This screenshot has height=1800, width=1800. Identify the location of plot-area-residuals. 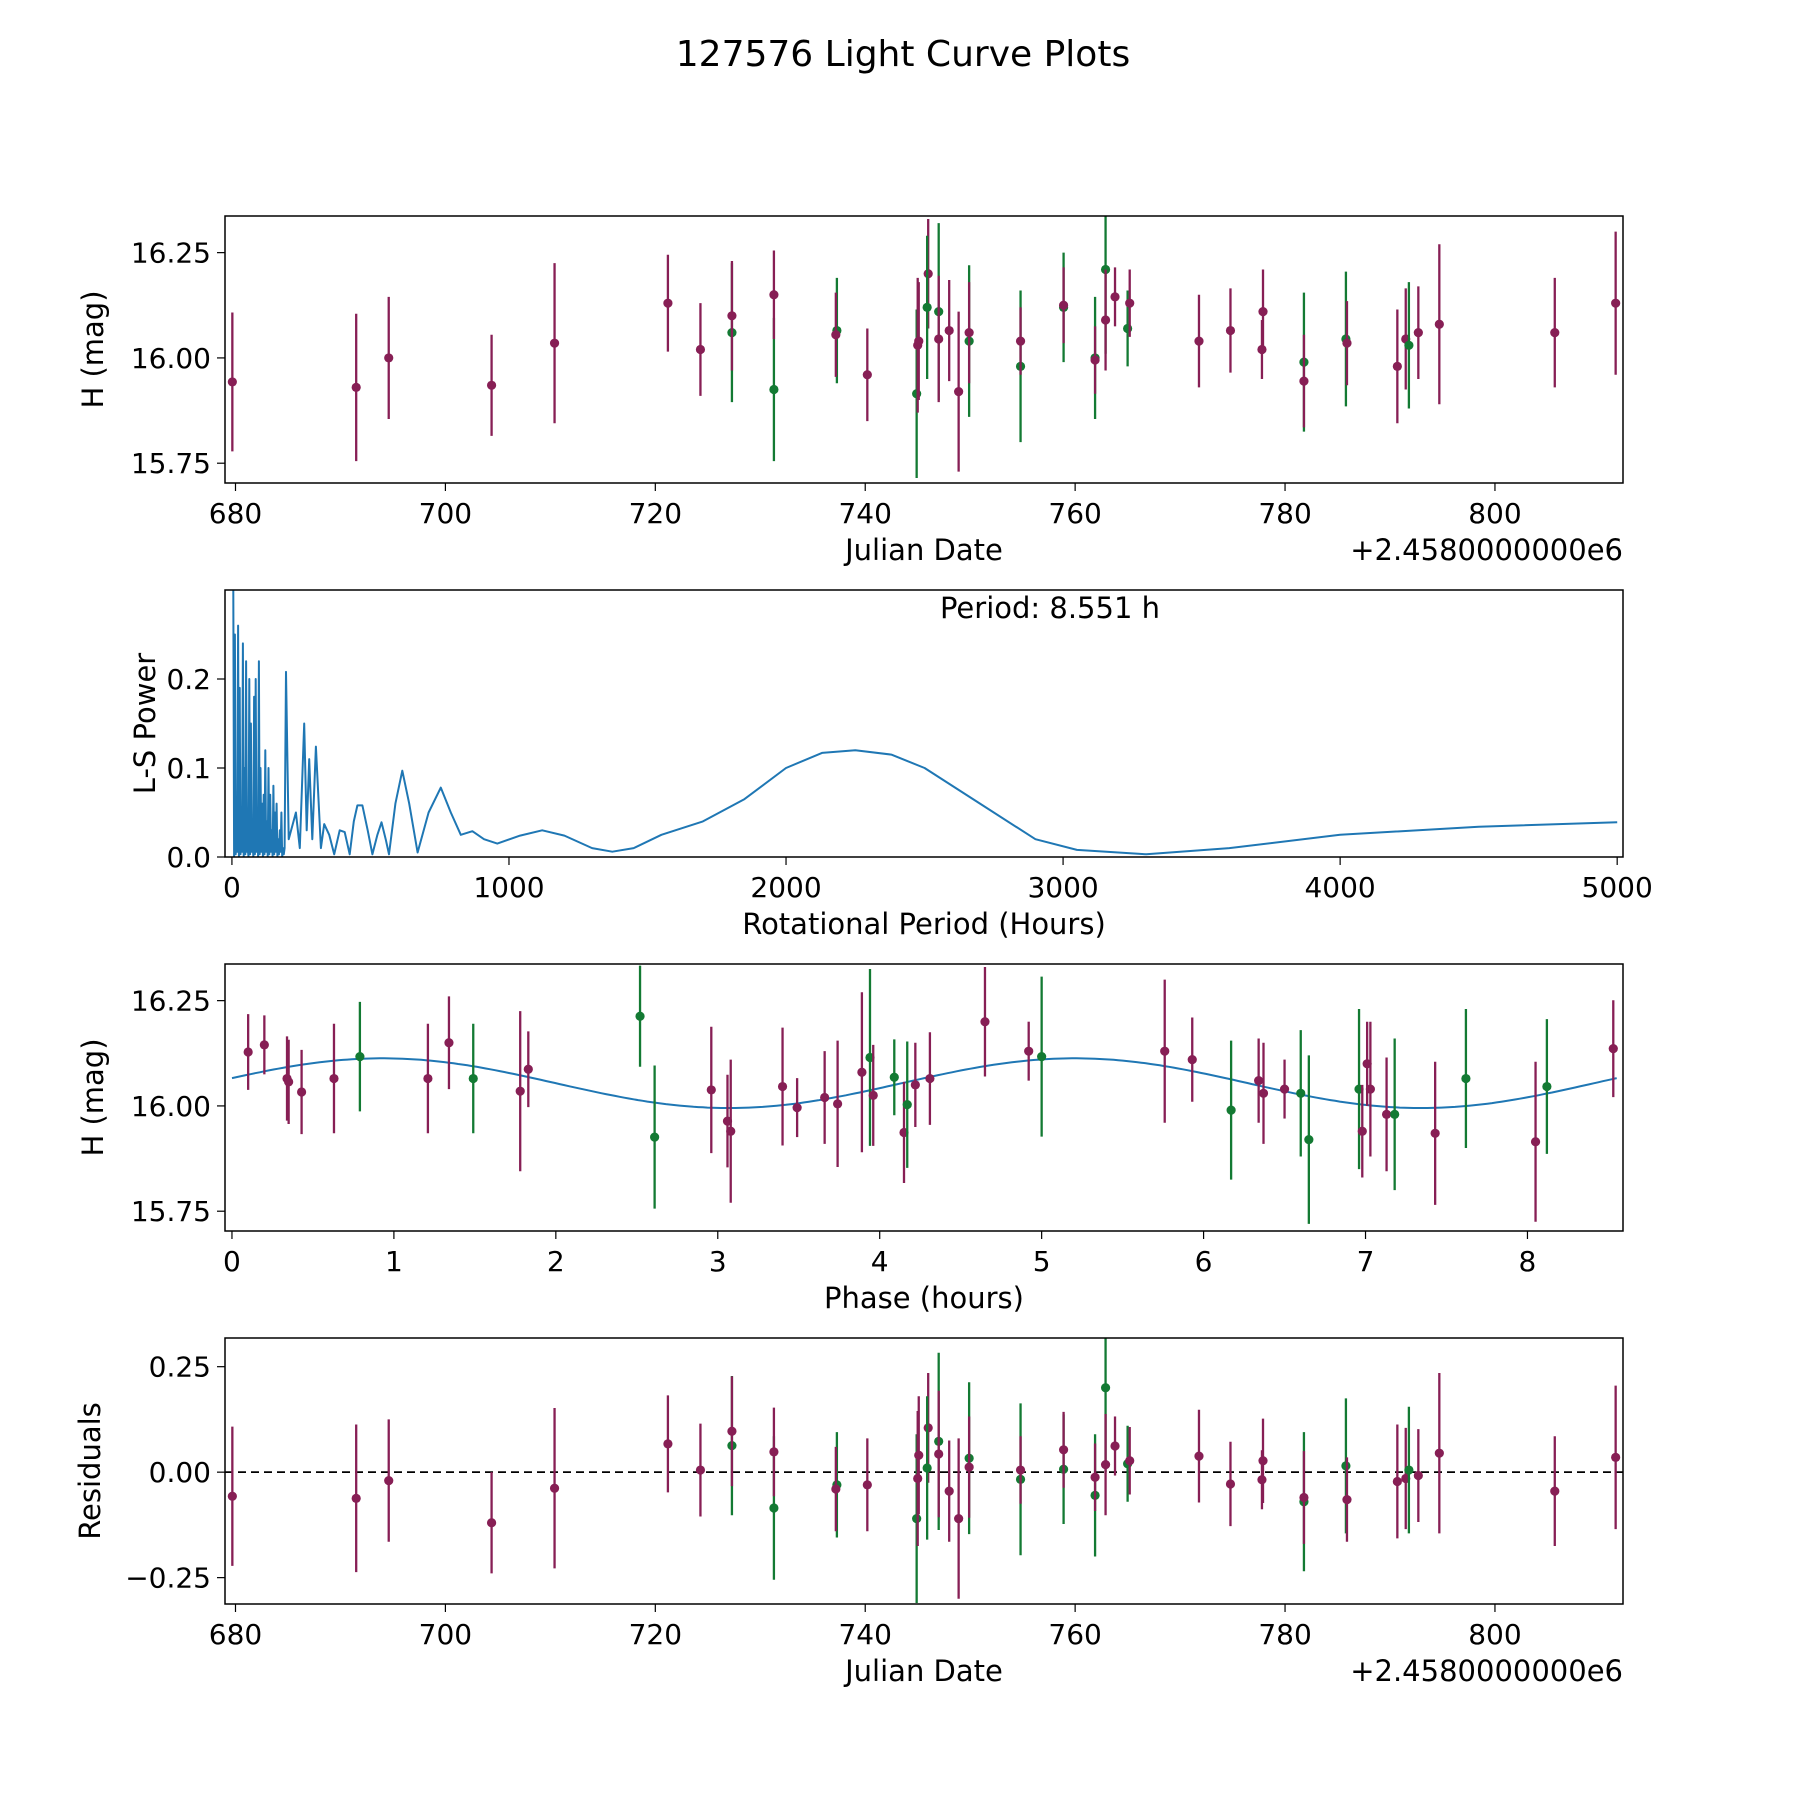
(924, 1470).